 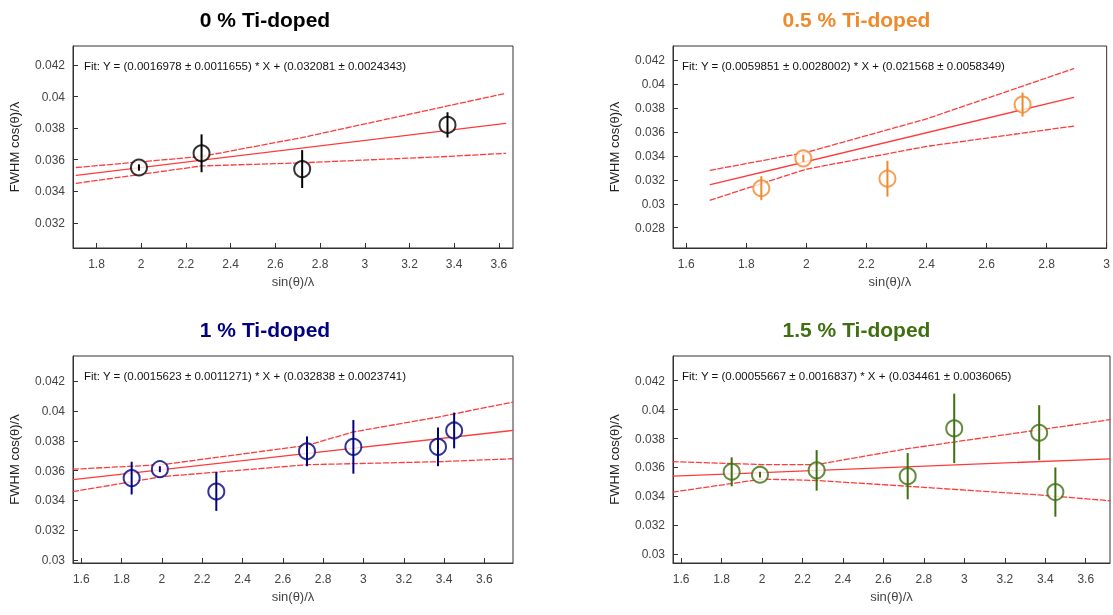 I want to click on chart-title: 0 % Ti-doped, so click(x=265, y=19).